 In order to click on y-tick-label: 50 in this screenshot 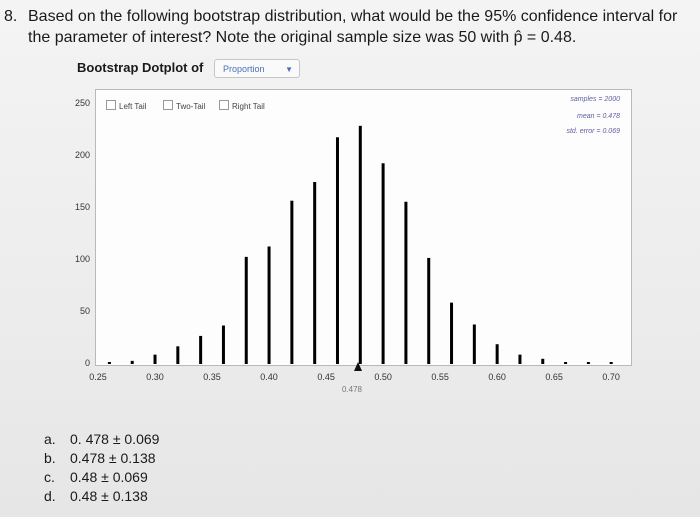, I will do `click(84, 311)`.